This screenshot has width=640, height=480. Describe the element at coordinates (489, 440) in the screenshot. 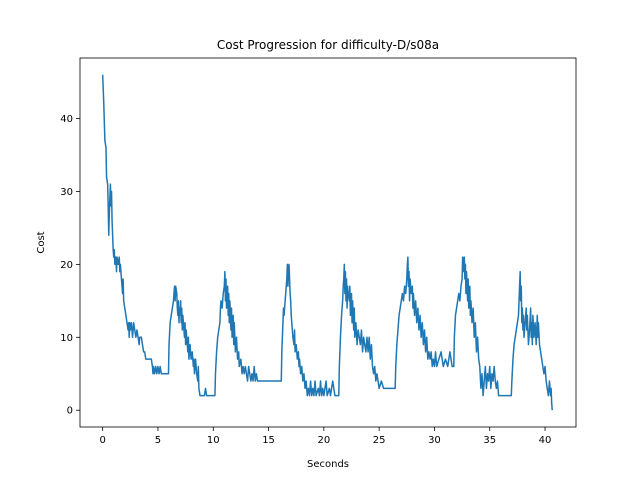

I see `x-tick-label: 35` at that location.